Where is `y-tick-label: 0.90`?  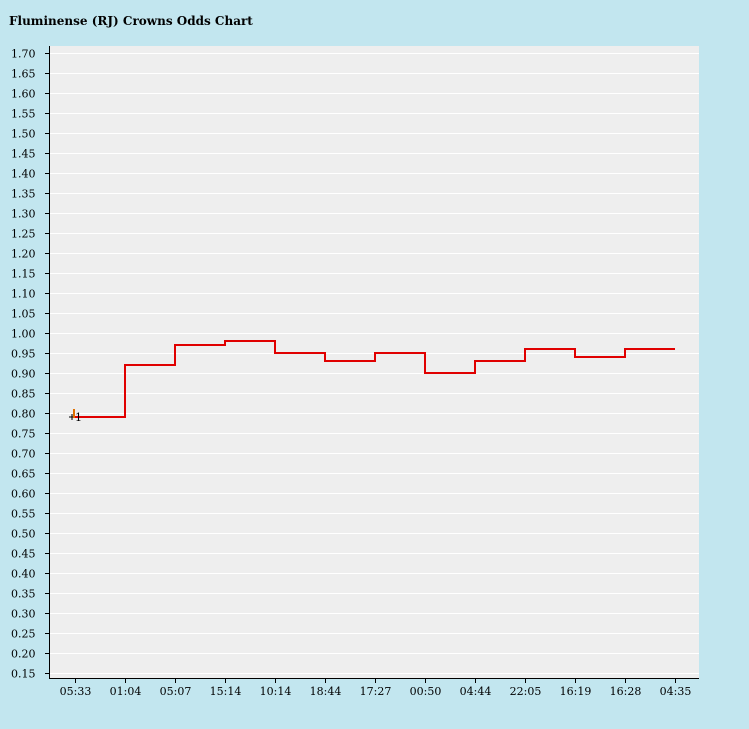
y-tick-label: 0.90 is located at coordinates (23, 374).